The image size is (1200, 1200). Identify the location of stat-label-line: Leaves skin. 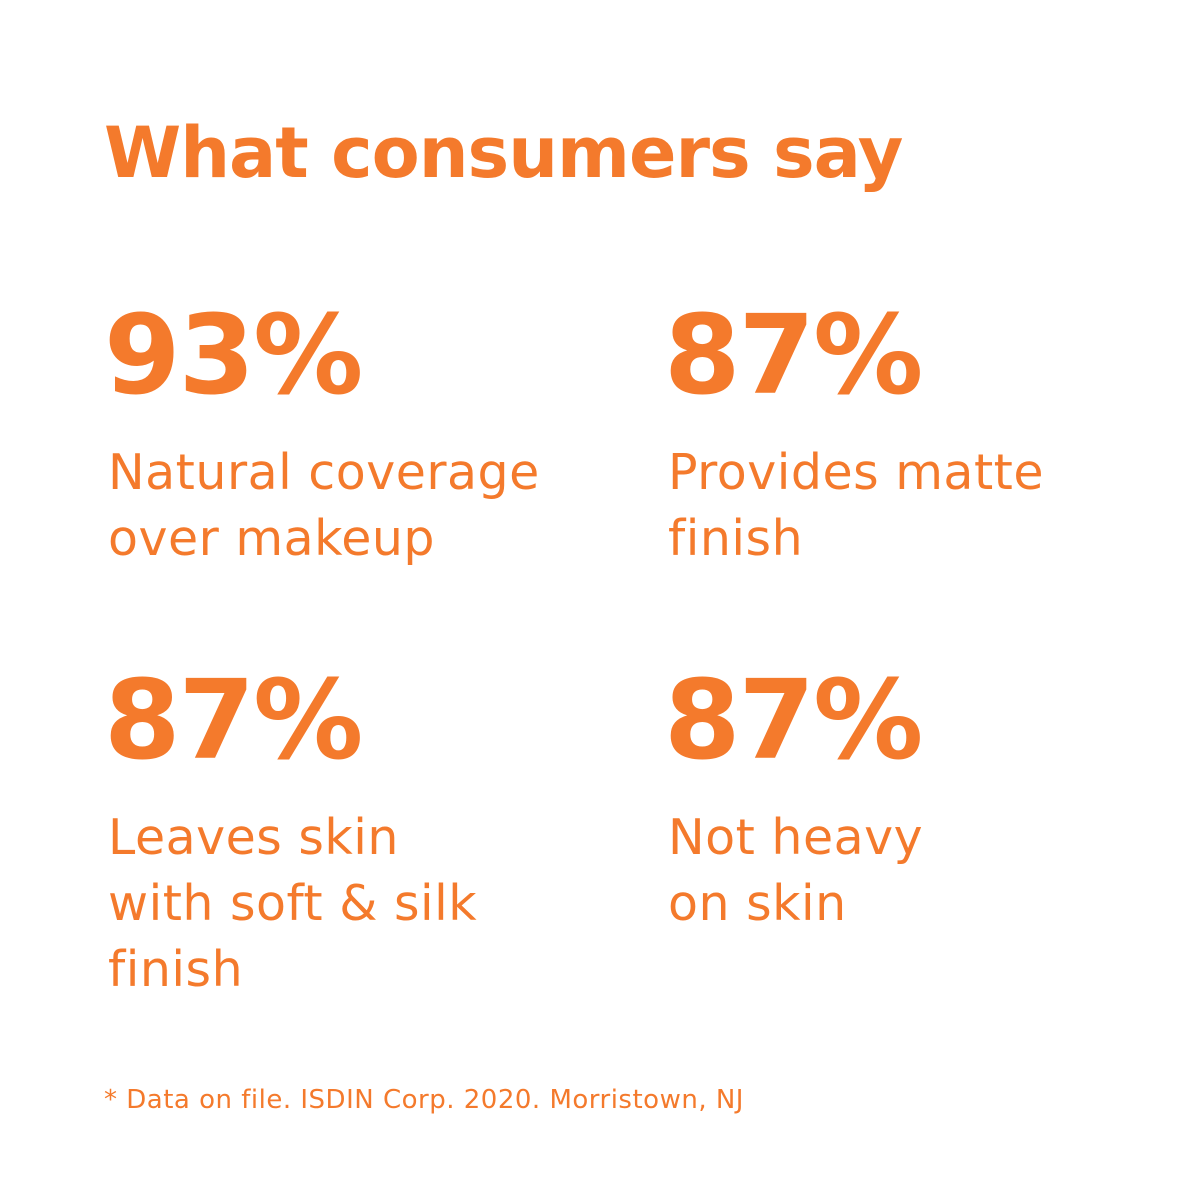
(253, 837).